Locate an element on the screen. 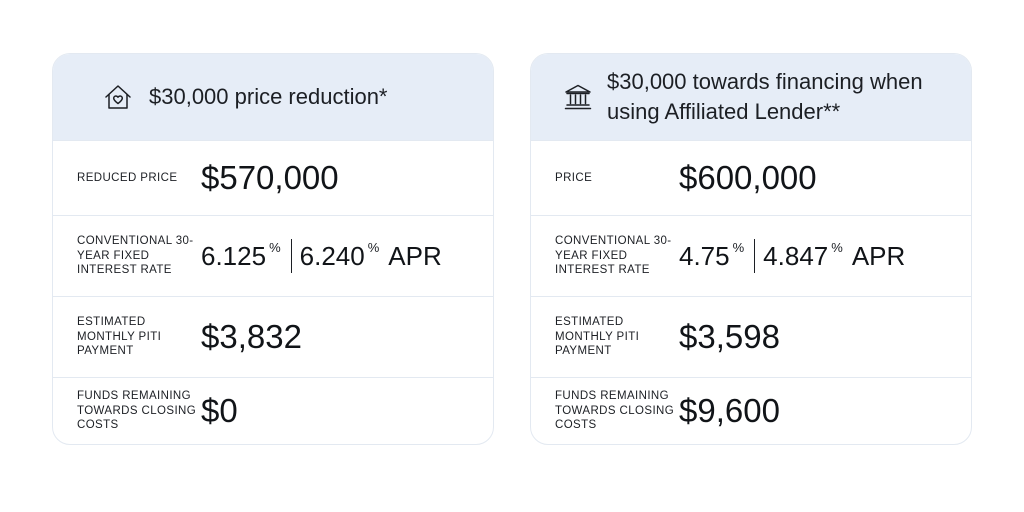 Image resolution: width=1024 pixels, height=512 pixels. rate-number: 6.125 is located at coordinates (234, 255).